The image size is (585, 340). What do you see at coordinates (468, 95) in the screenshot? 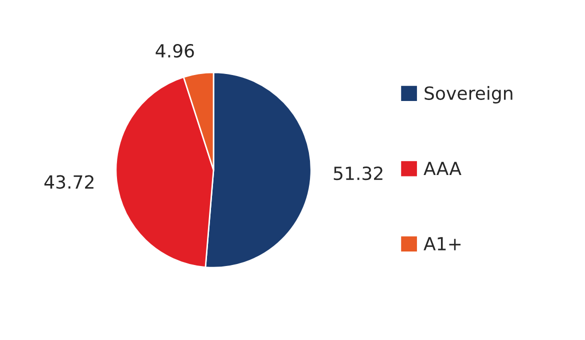
I see `legend-label: Sovereign` at bounding box center [468, 95].